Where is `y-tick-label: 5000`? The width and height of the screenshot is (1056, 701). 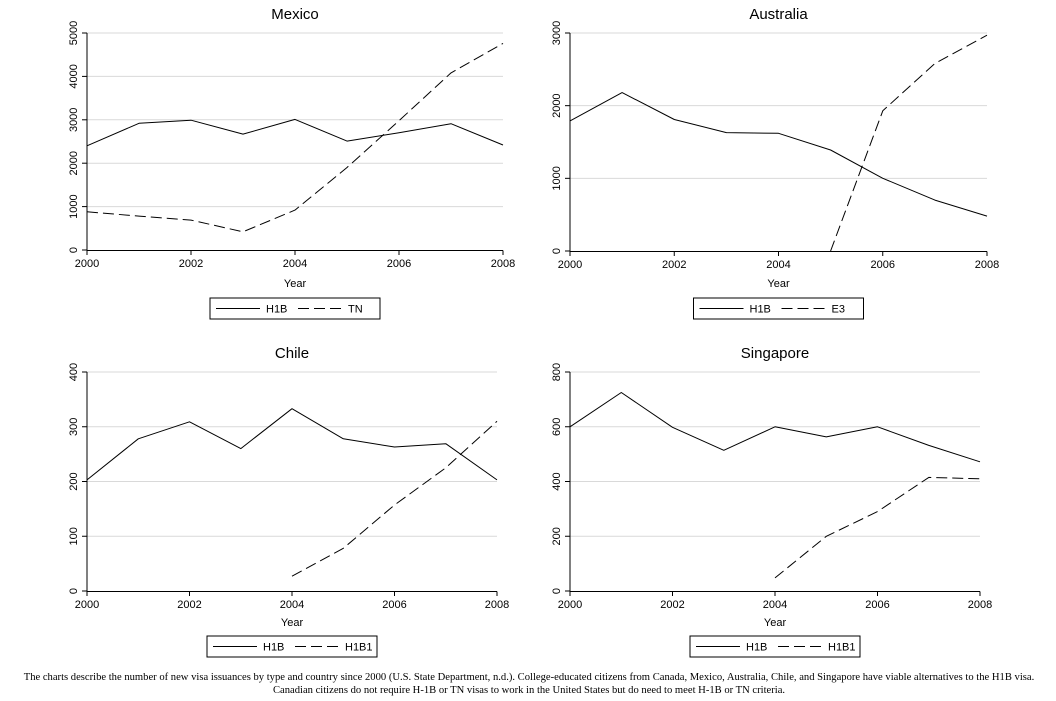 y-tick-label: 5000 is located at coordinates (74, 33).